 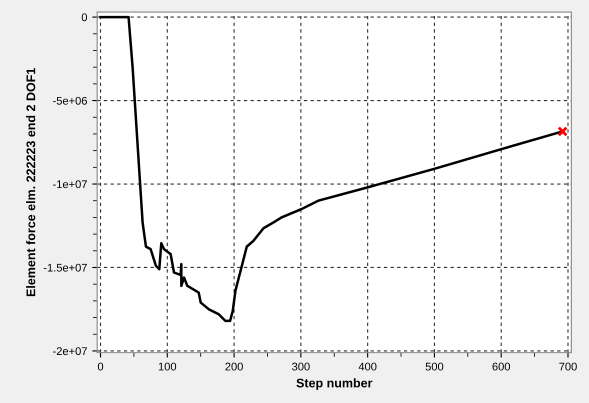 I want to click on y-tick-label: 0, so click(x=85, y=17).